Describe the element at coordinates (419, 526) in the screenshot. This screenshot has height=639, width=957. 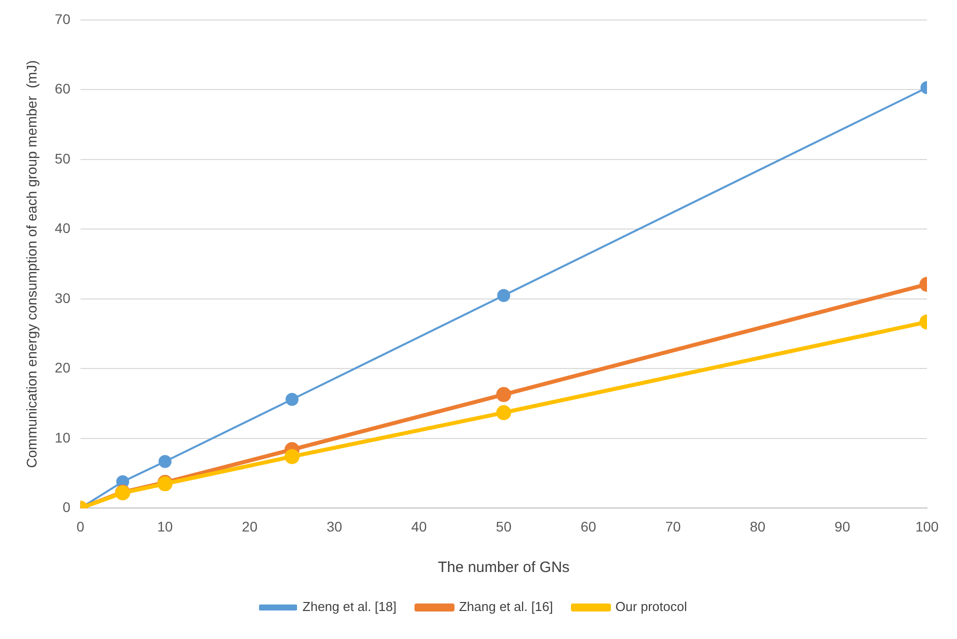
I see `x-tick-label: 40` at that location.